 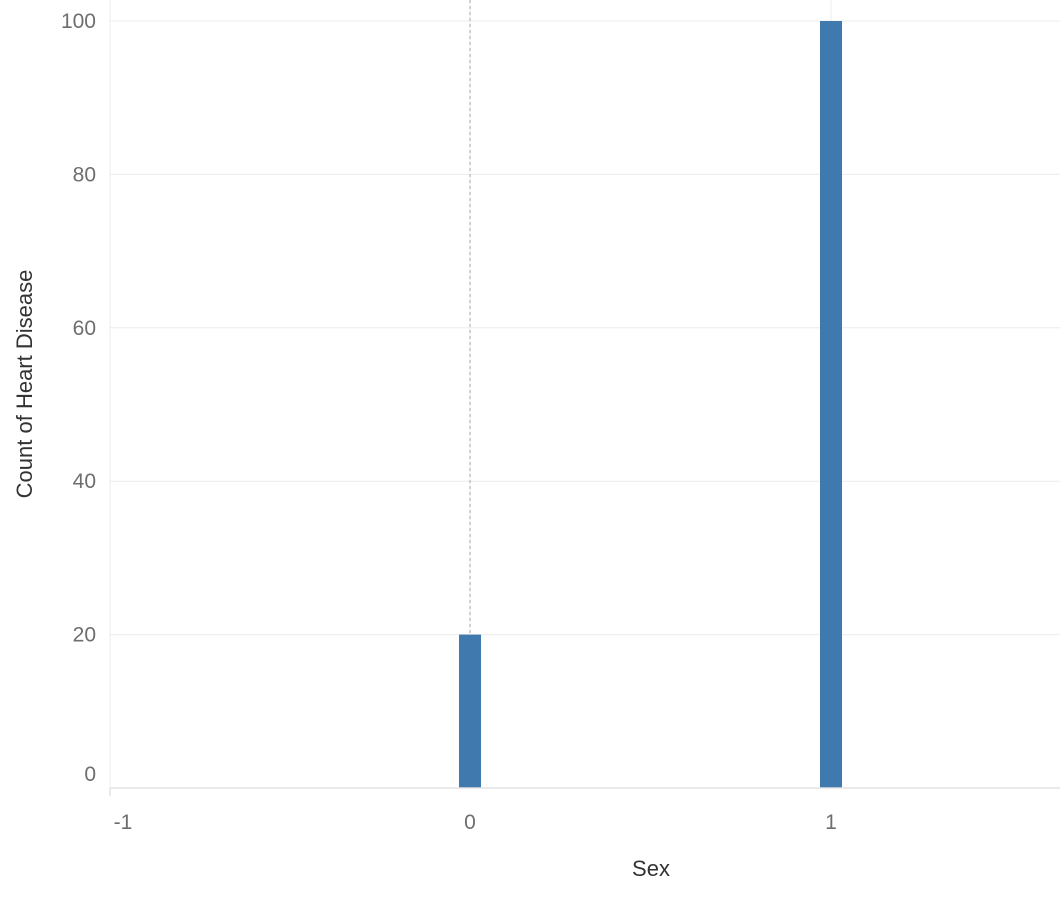 What do you see at coordinates (470, 822) in the screenshot?
I see `x-tick-label: 0` at bounding box center [470, 822].